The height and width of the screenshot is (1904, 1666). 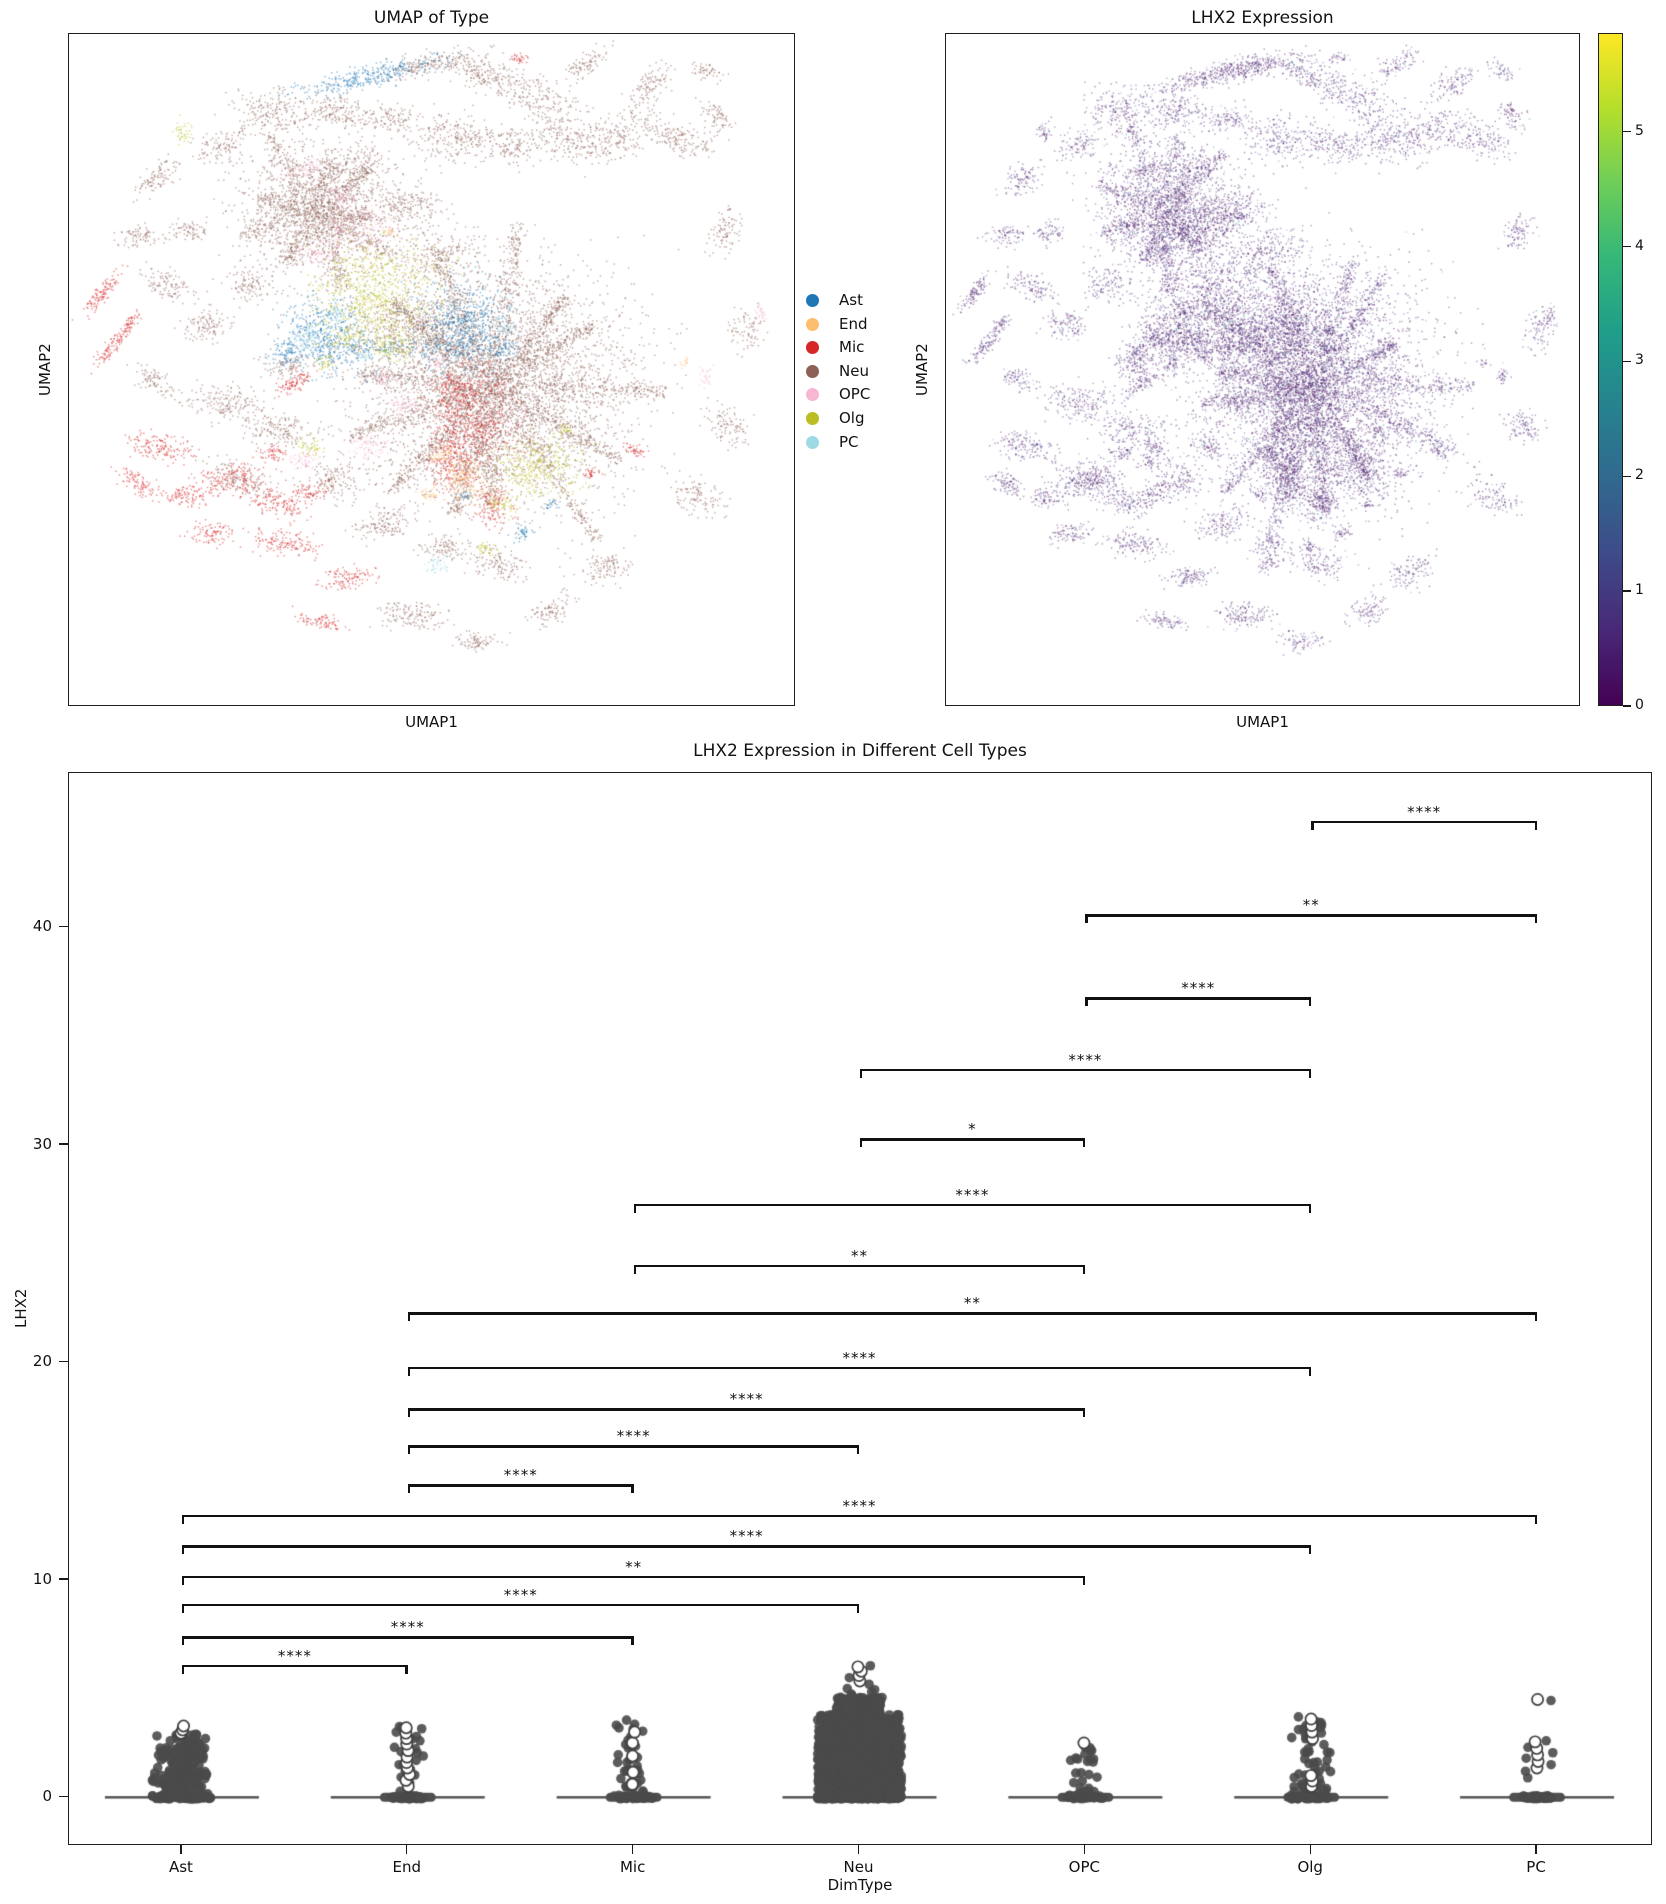 What do you see at coordinates (431, 722) in the screenshot?
I see `umap-type-xlabel: UMAP1` at bounding box center [431, 722].